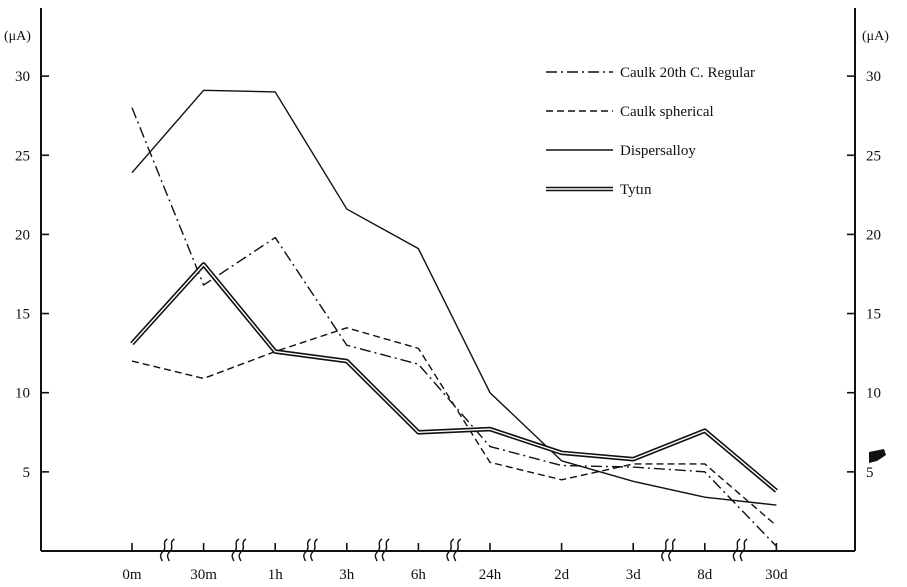 Image resolution: width=907 pixels, height=587 pixels. What do you see at coordinates (22, 235) in the screenshot?
I see `y-tick-label-left: 20` at bounding box center [22, 235].